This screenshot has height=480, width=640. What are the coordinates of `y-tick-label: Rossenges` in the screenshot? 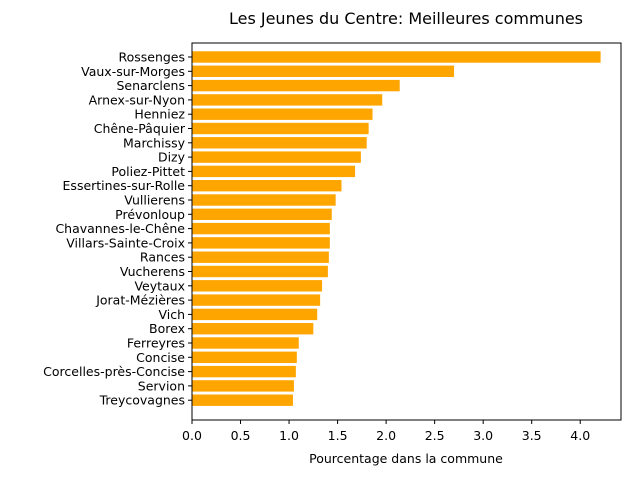 It's located at (151, 57).